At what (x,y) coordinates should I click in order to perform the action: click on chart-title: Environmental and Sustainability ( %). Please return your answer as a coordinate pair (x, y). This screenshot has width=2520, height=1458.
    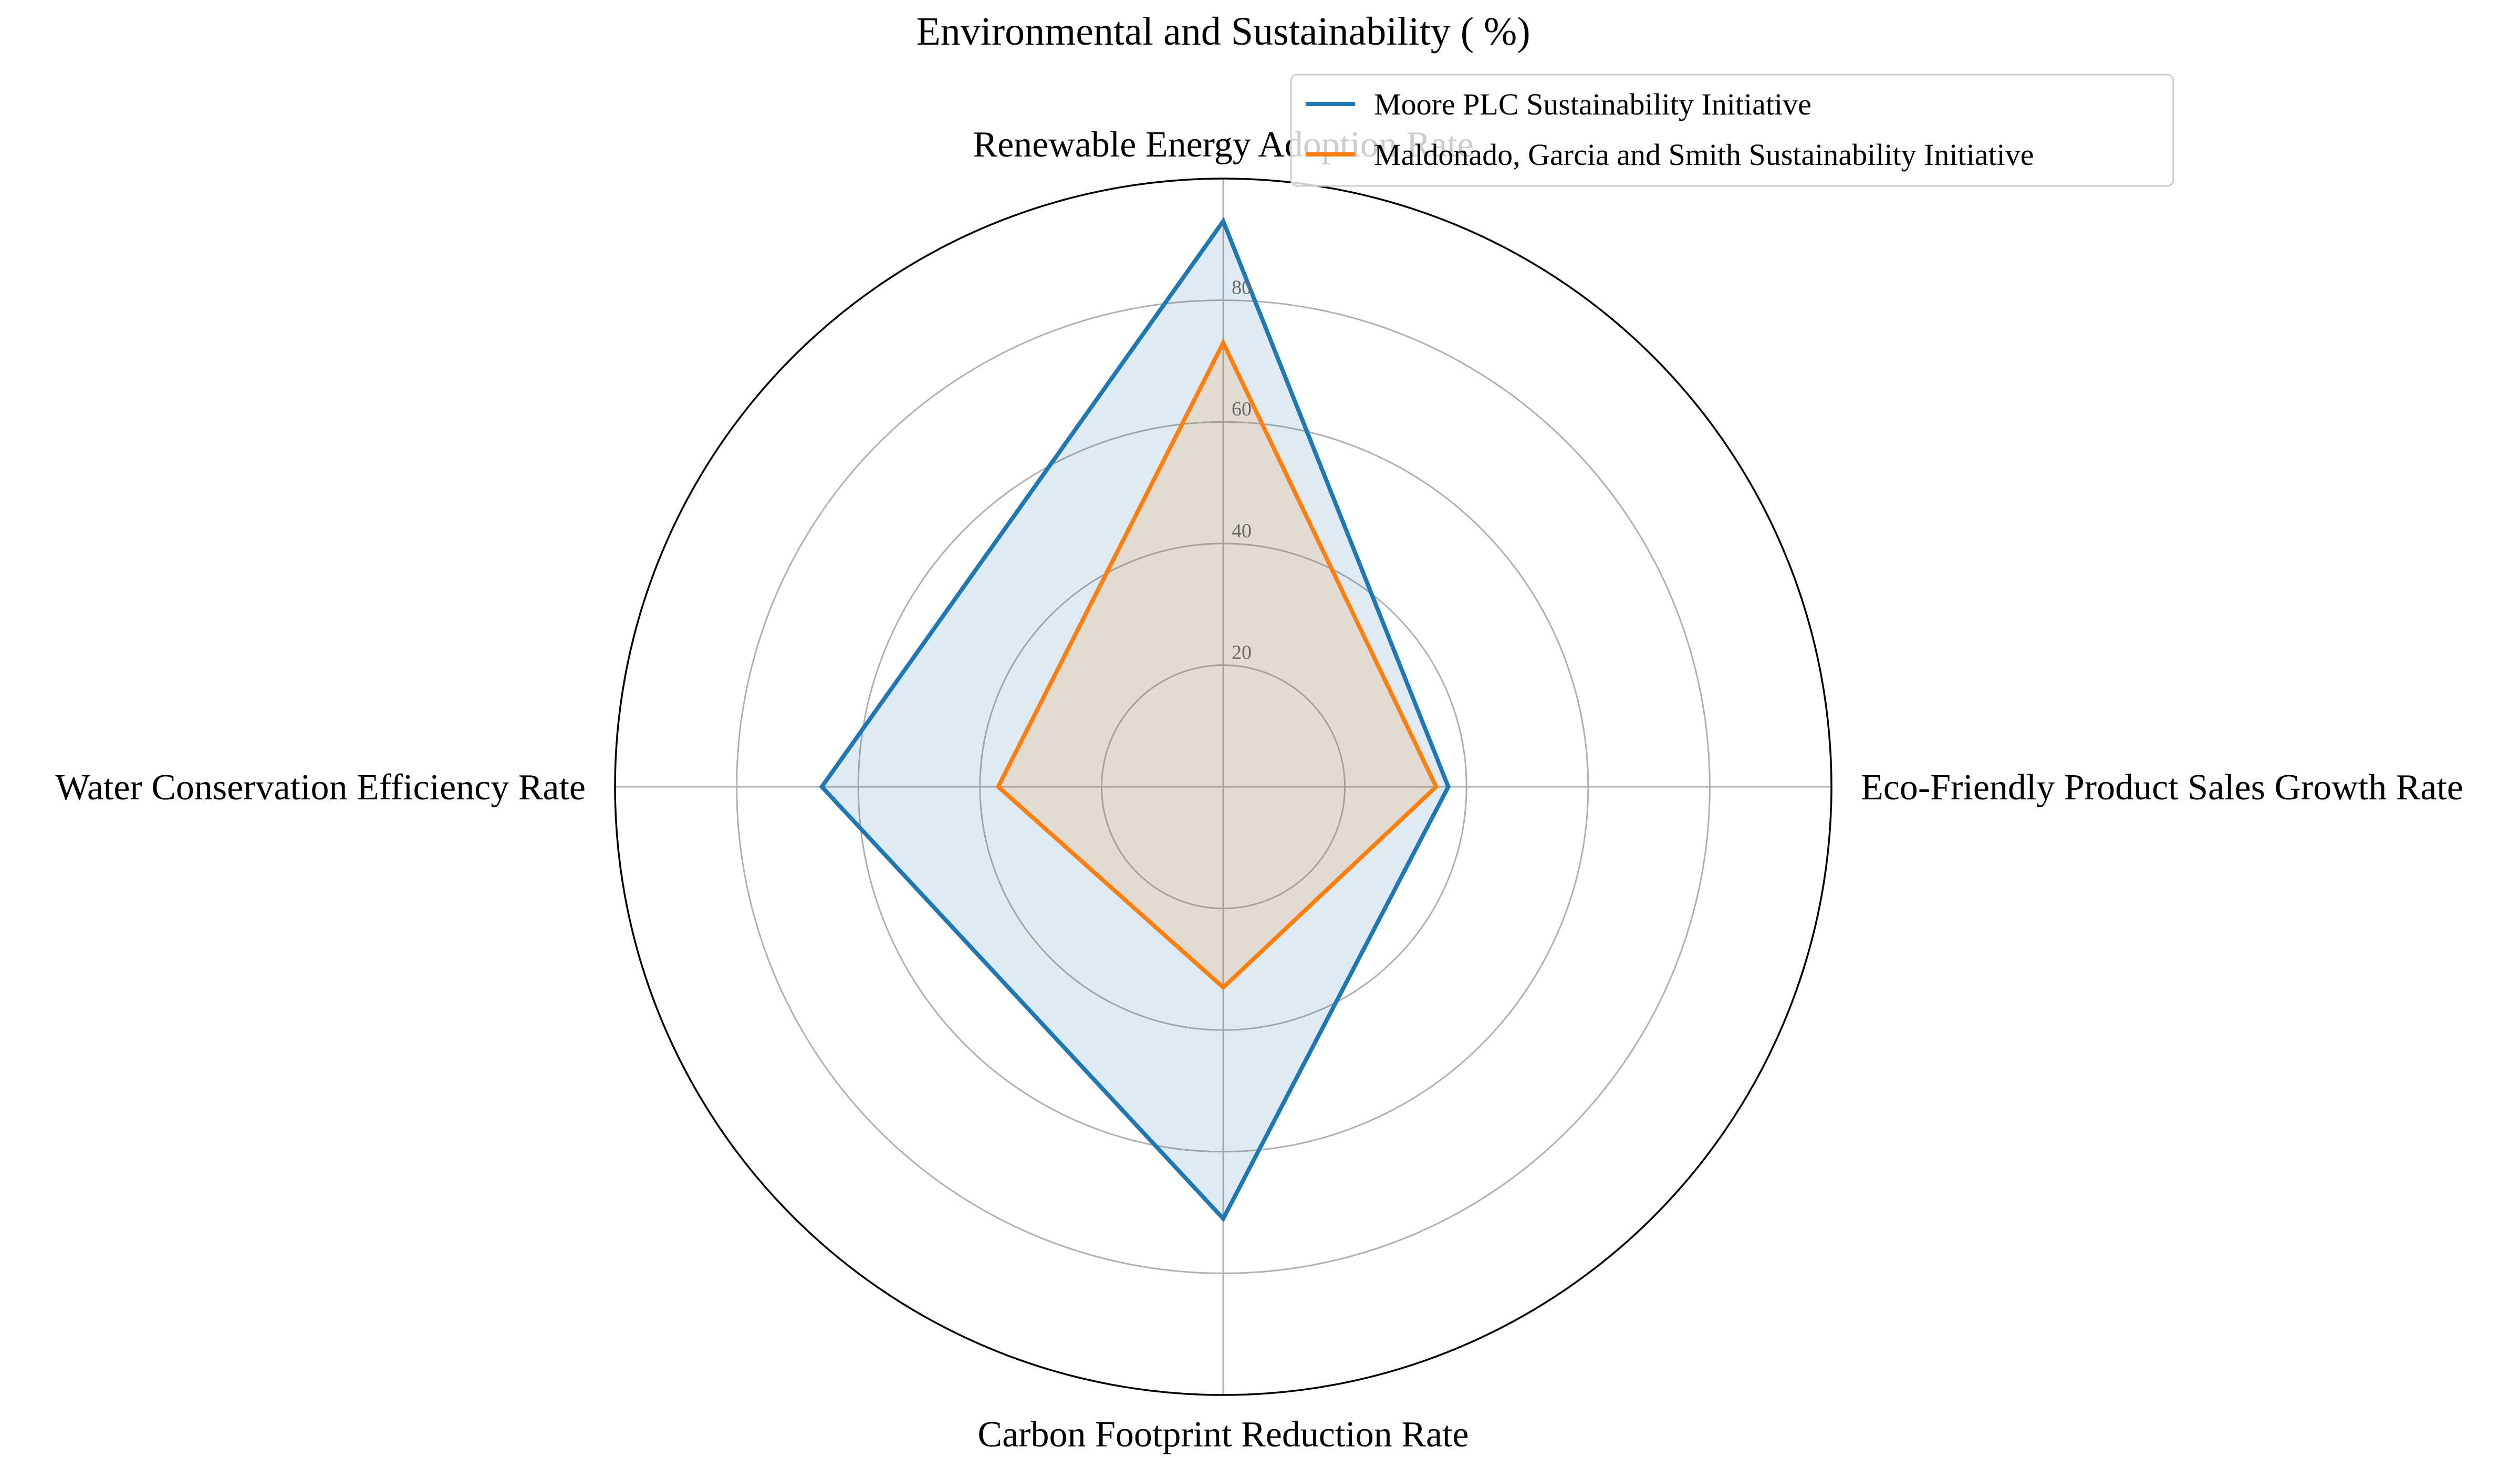
    Looking at the image, I should click on (1223, 31).